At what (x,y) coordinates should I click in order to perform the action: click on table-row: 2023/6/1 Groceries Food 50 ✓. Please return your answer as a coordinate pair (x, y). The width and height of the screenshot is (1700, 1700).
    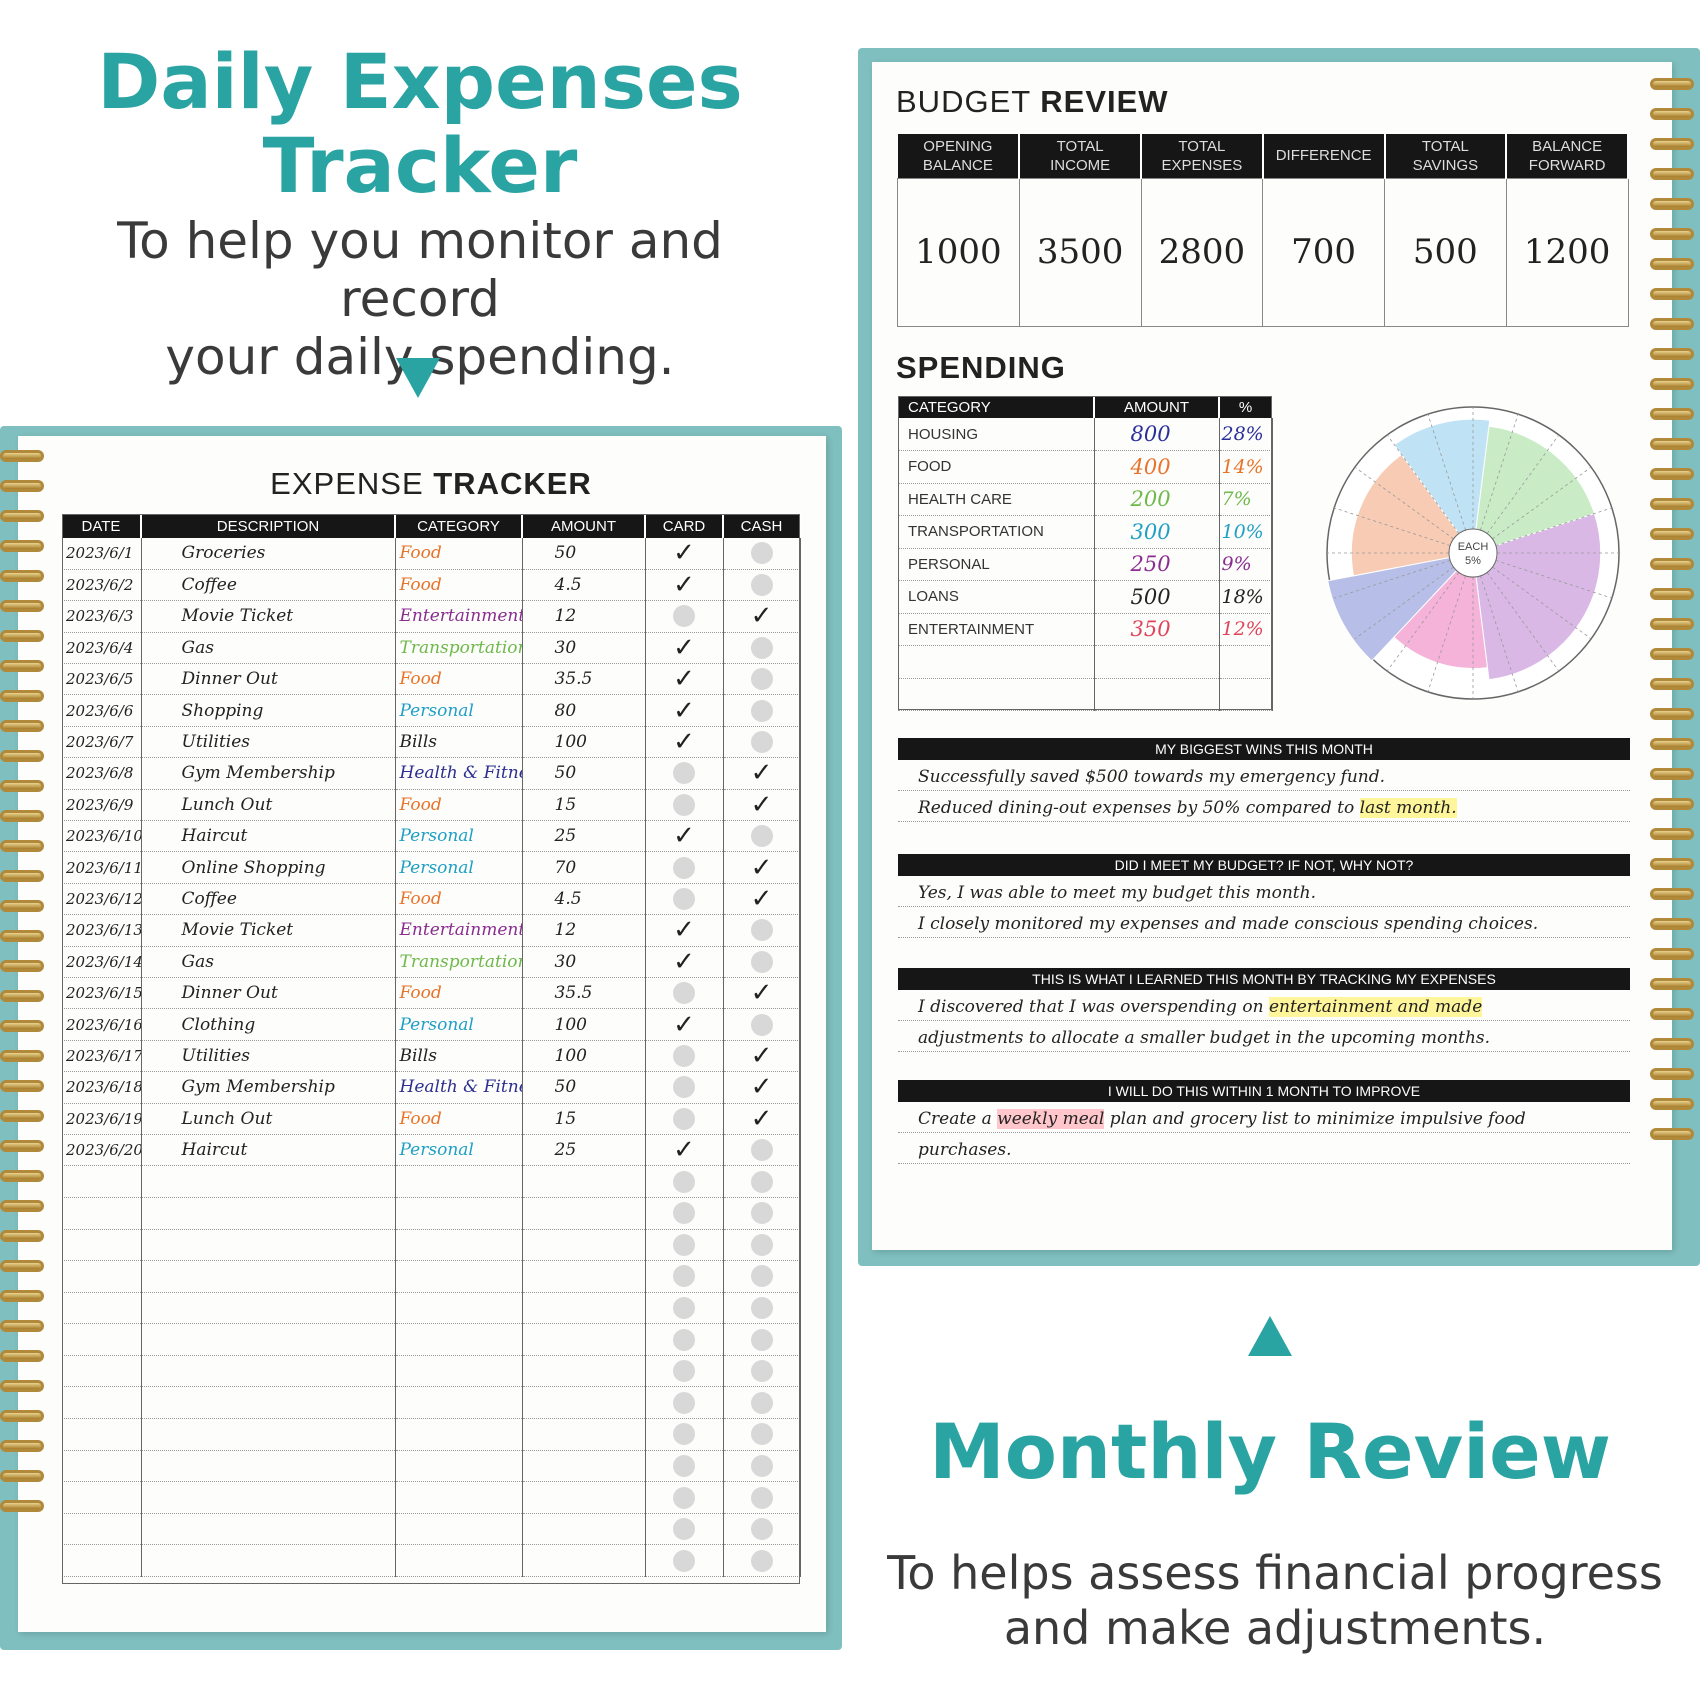
    Looking at the image, I should click on (431, 554).